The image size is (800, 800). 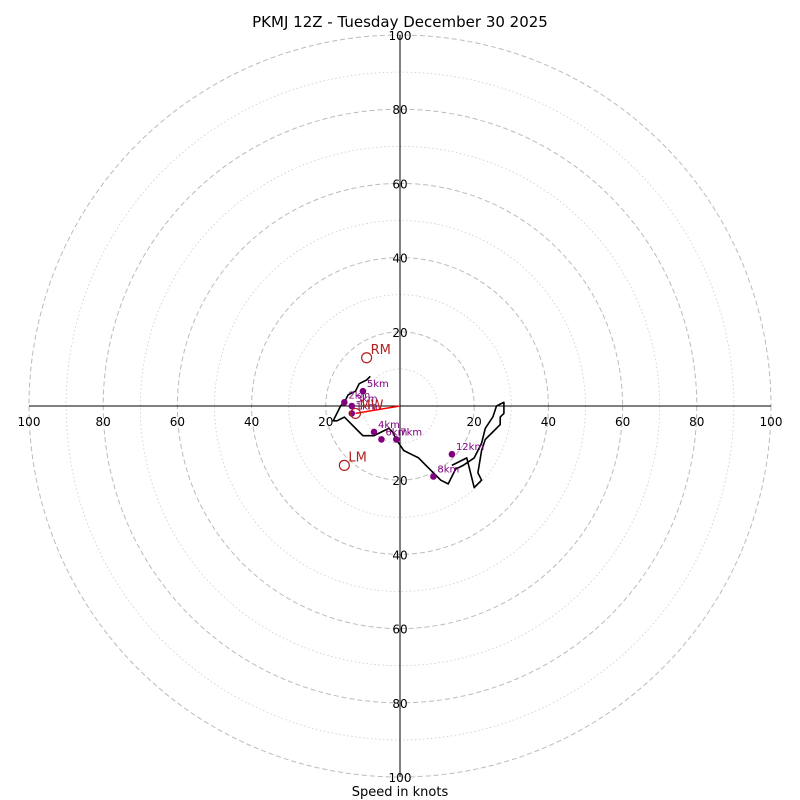 I want to click on height-marker-label: 7km, so click(x=411, y=432).